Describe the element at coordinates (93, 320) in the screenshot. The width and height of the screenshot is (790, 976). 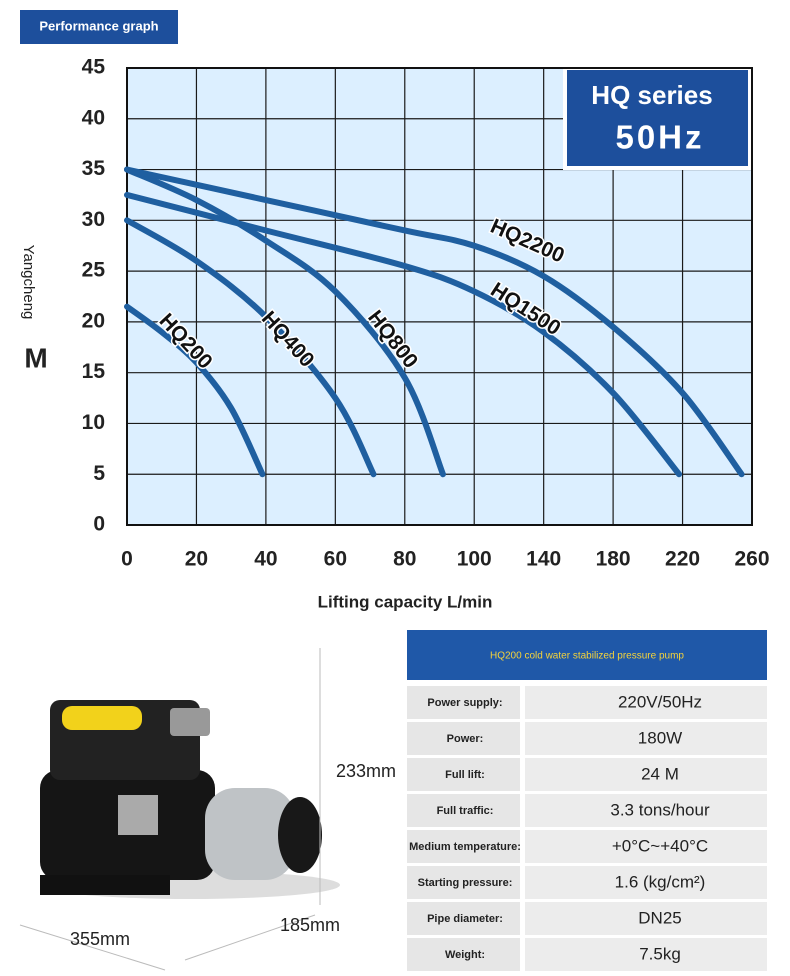
I see `y-tick-label: 20` at that location.